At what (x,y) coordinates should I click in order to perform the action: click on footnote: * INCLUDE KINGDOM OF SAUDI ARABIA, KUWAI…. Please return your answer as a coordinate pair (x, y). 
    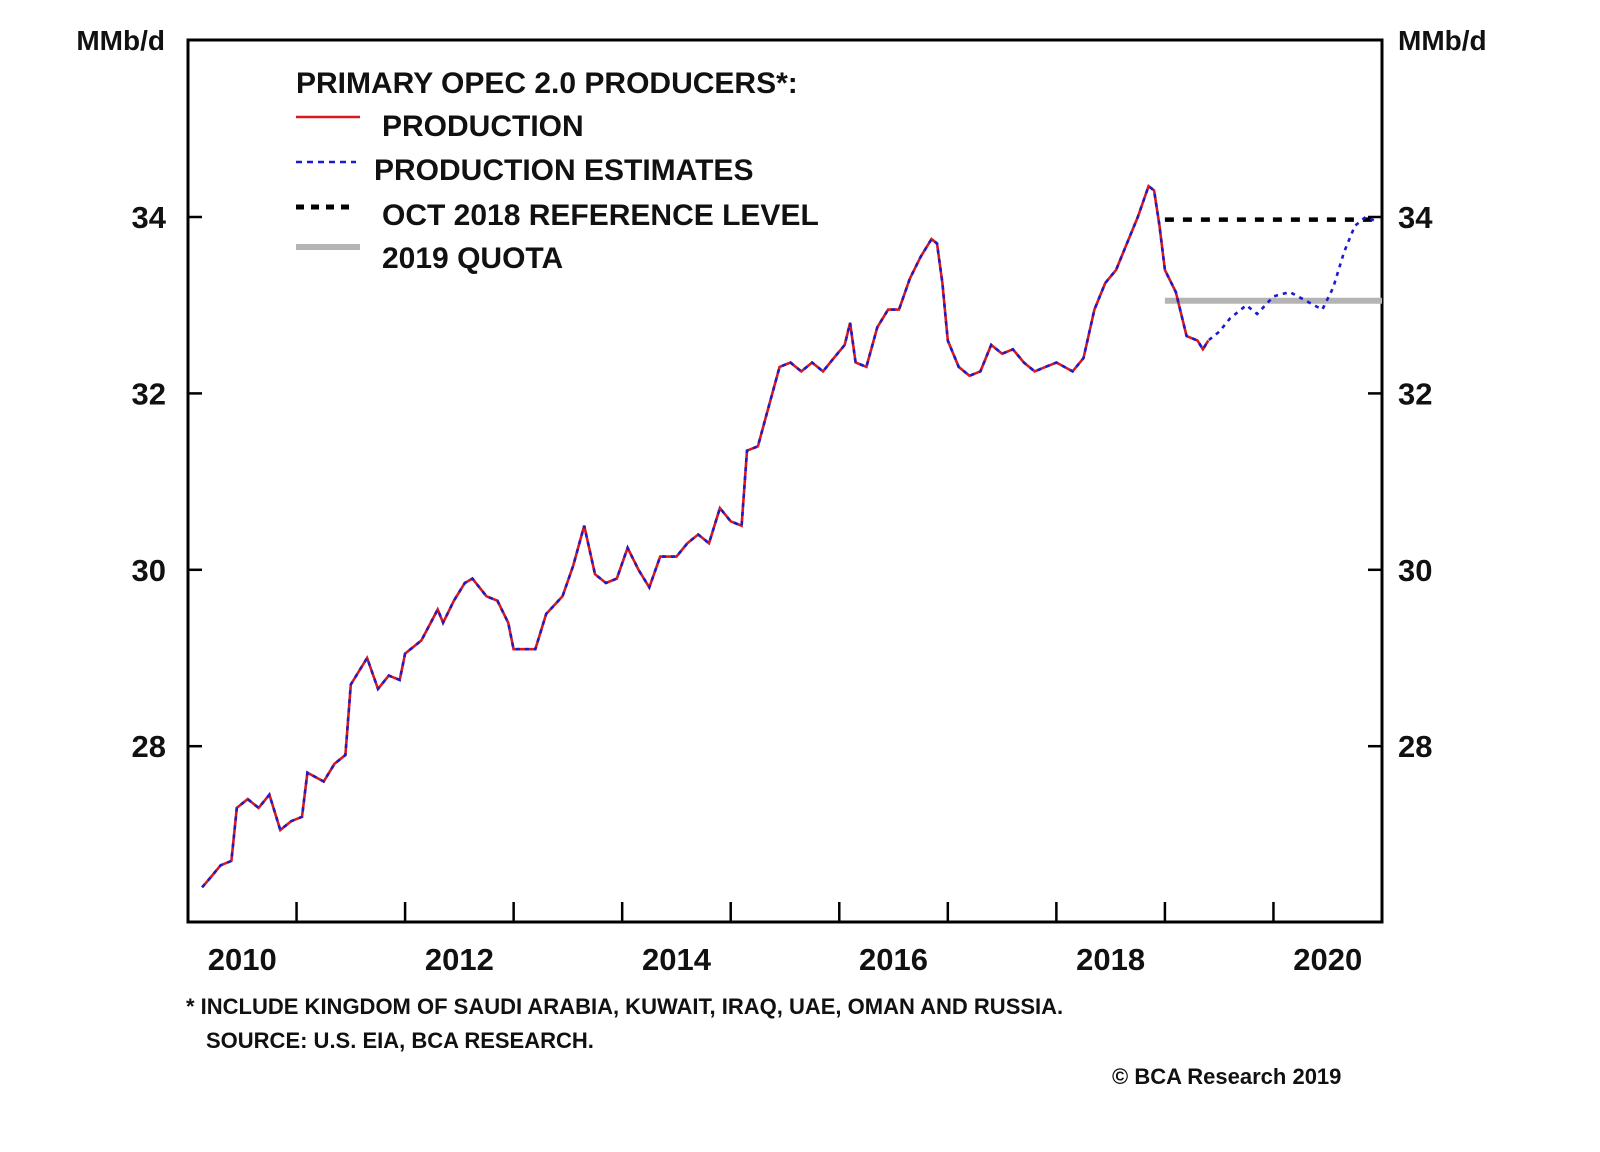
    Looking at the image, I should click on (625, 1006).